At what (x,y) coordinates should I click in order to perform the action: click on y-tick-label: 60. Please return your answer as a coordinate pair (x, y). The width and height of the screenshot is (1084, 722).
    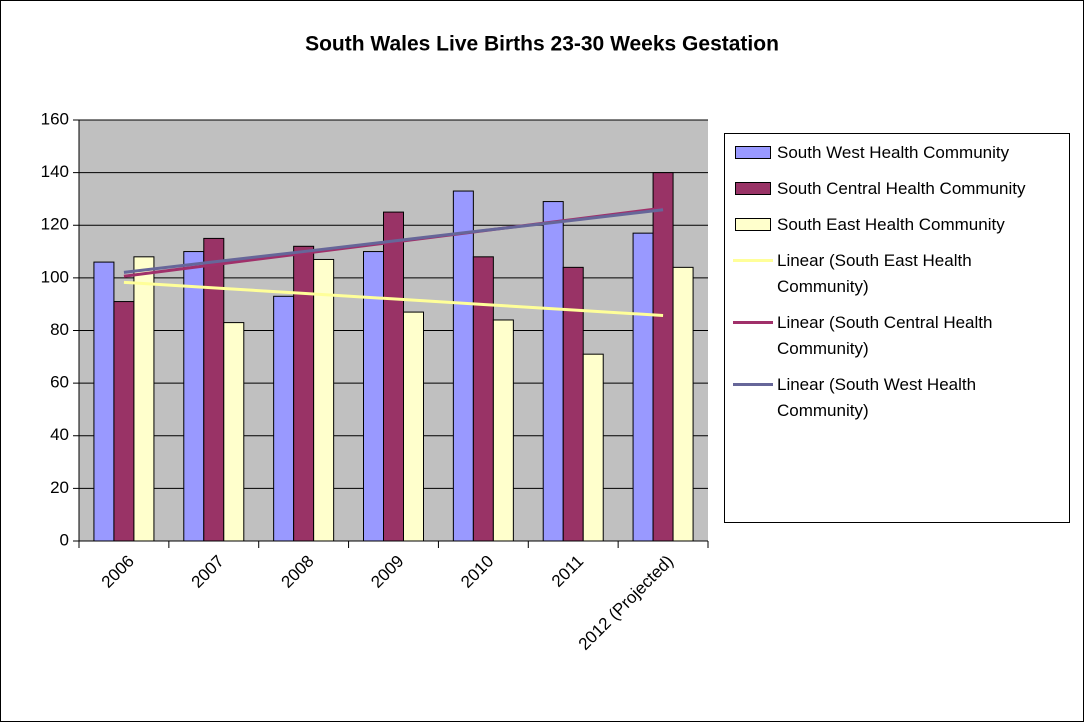
    Looking at the image, I should click on (59, 382).